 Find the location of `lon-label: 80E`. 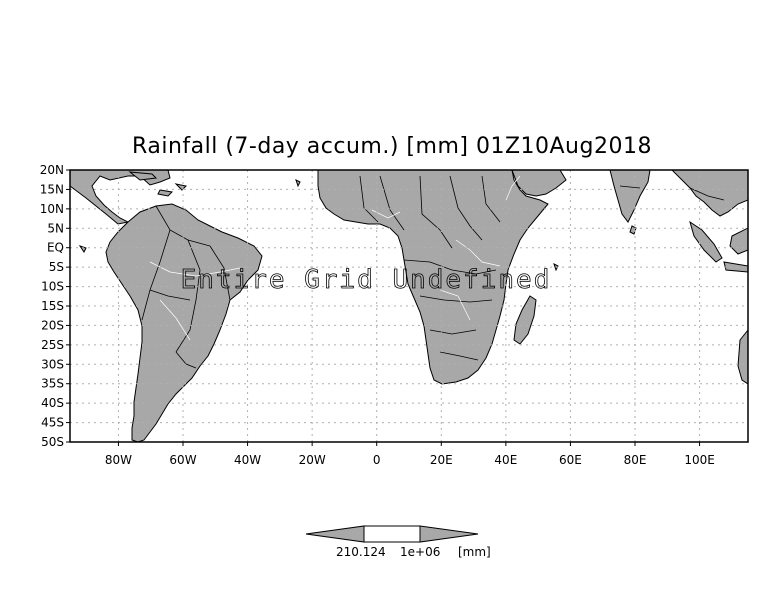

lon-label: 80E is located at coordinates (635, 460).